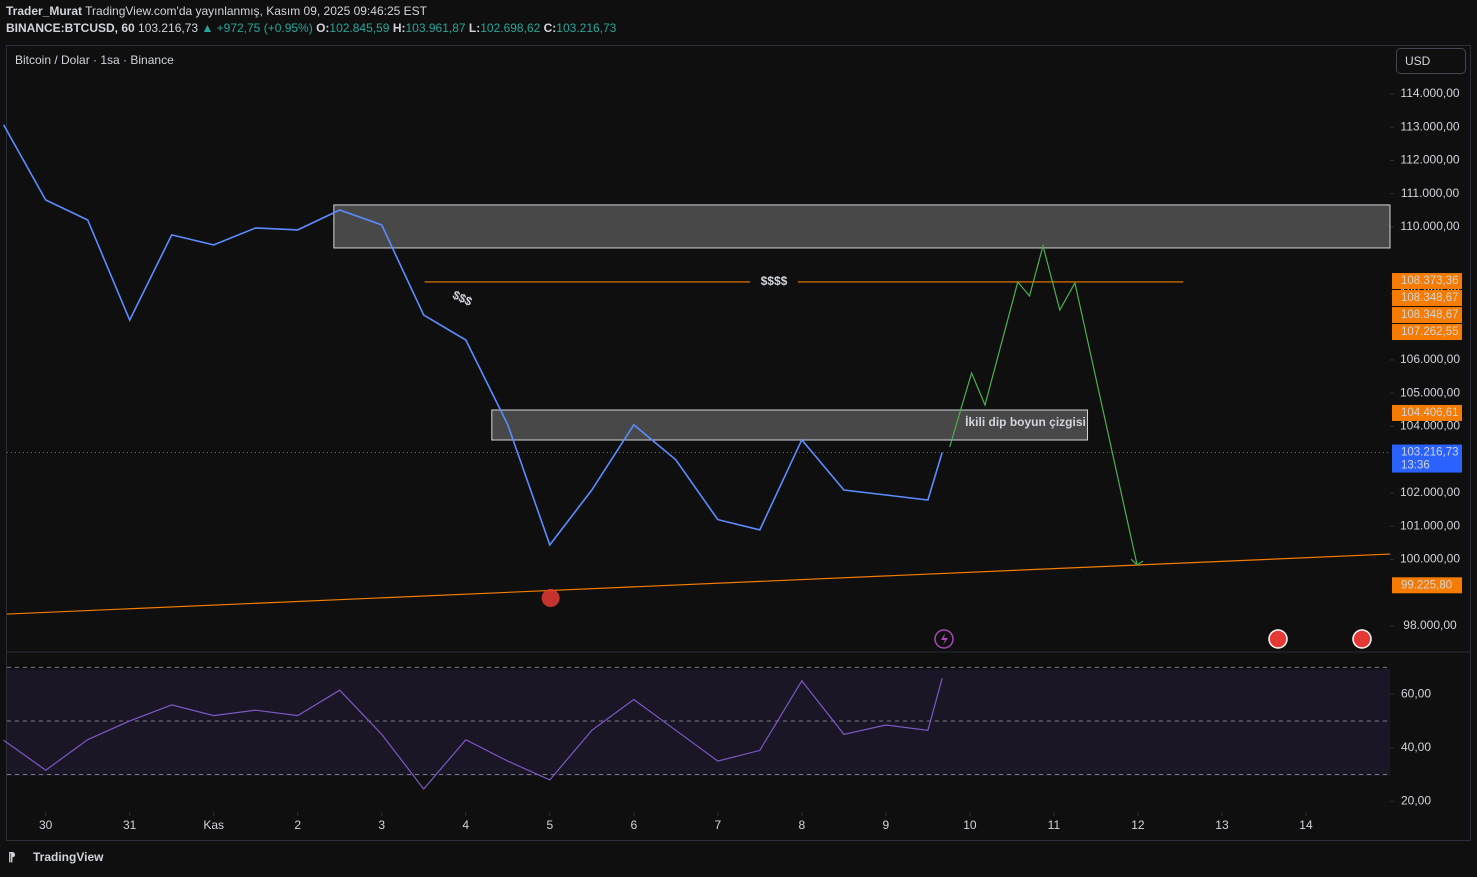  What do you see at coordinates (1430, 392) in the screenshot?
I see `y-tick-label: 105.000,00` at bounding box center [1430, 392].